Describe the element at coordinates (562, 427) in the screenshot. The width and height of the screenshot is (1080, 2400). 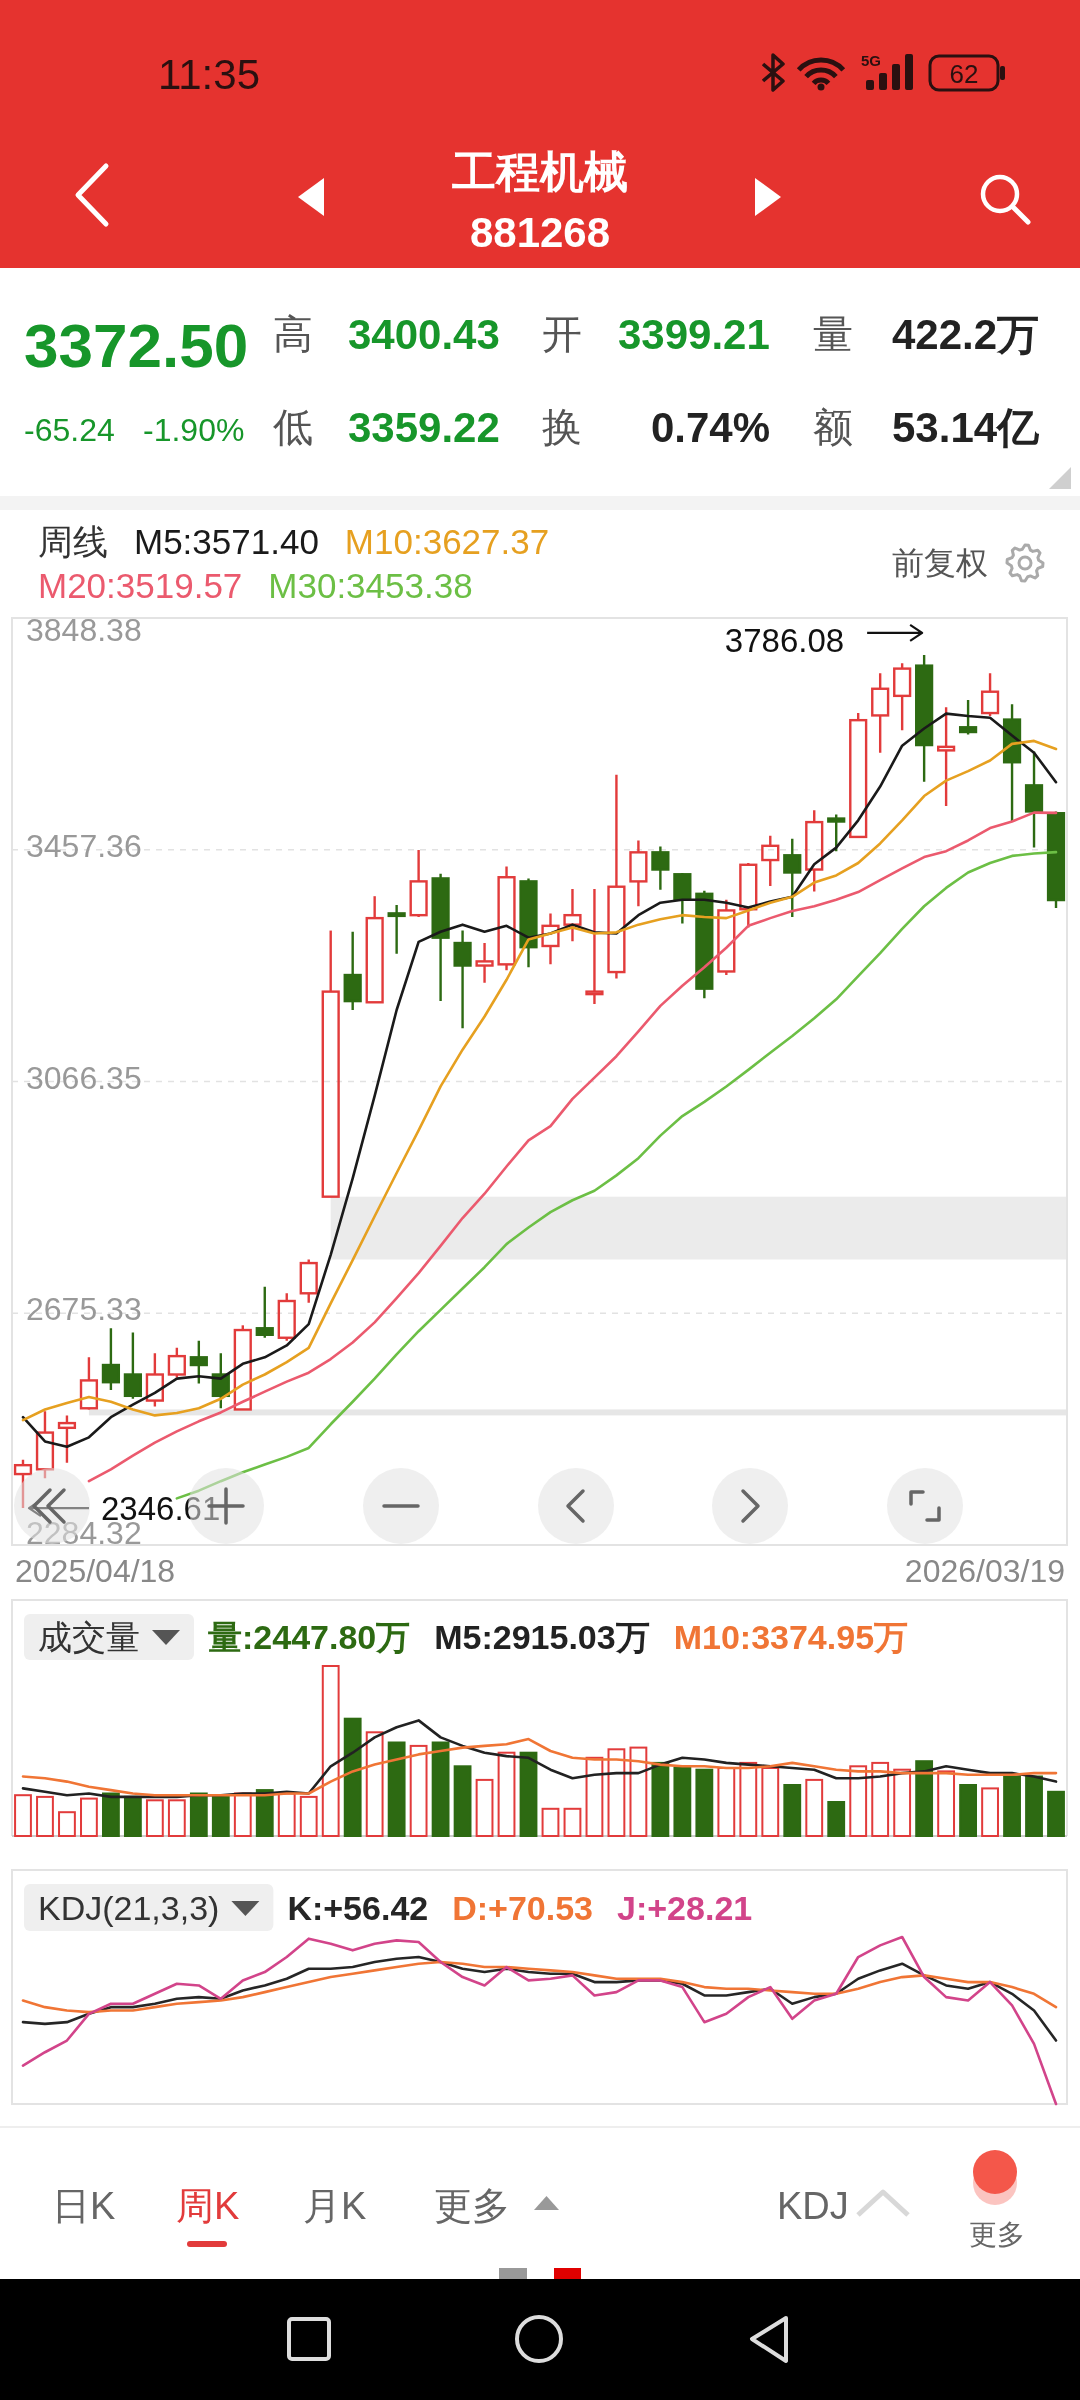
I see `text: 换` at that location.